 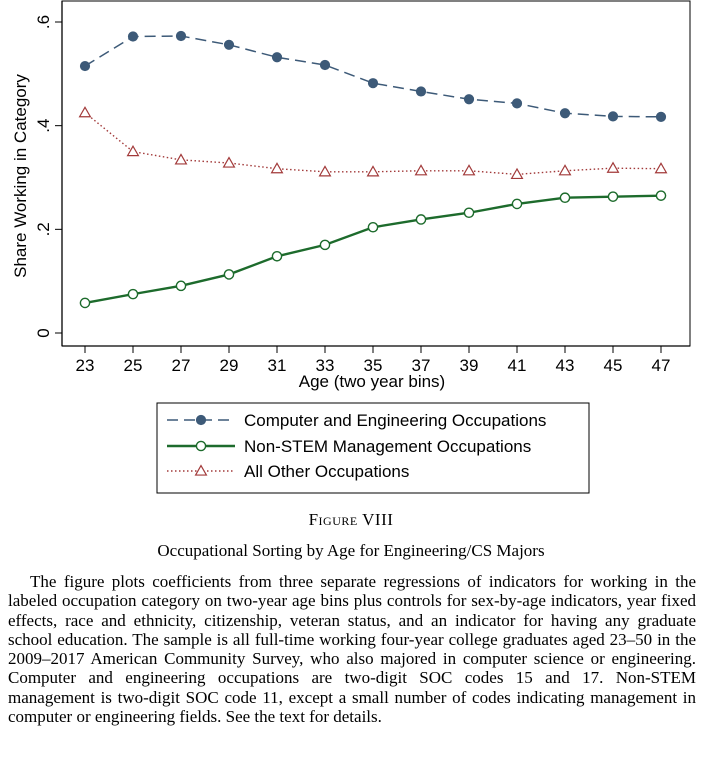 I want to click on legend-label: Computer and Engineering Occupations, so click(x=395, y=420).